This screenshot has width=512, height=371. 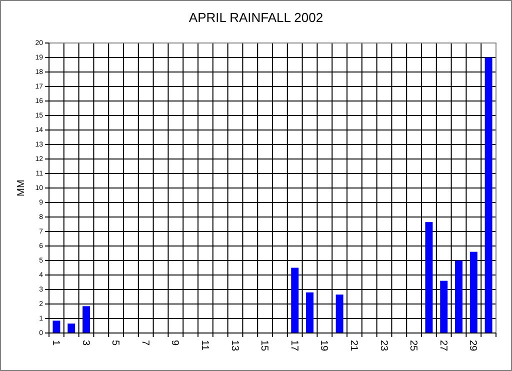 I want to click on x-tick-label: 19, so click(x=324, y=346).